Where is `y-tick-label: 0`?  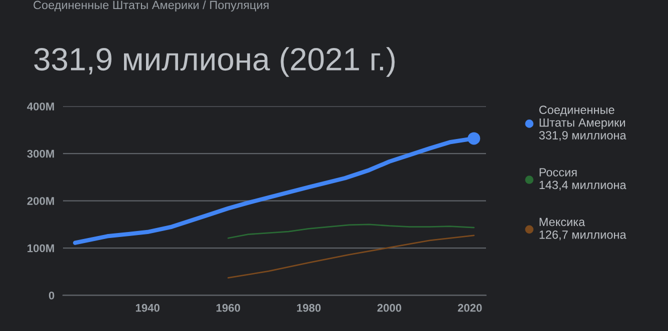 y-tick-label: 0 is located at coordinates (51, 296).